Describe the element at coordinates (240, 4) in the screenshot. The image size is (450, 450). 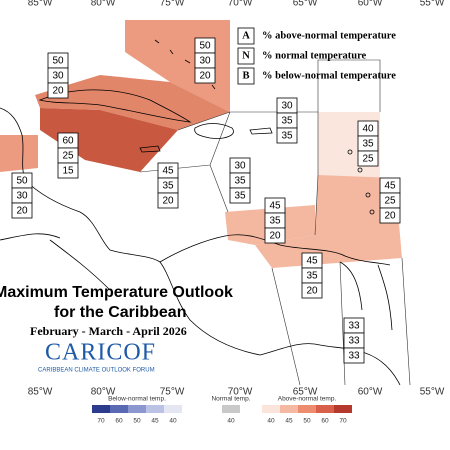
I see `longitude-top: 70°W` at that location.